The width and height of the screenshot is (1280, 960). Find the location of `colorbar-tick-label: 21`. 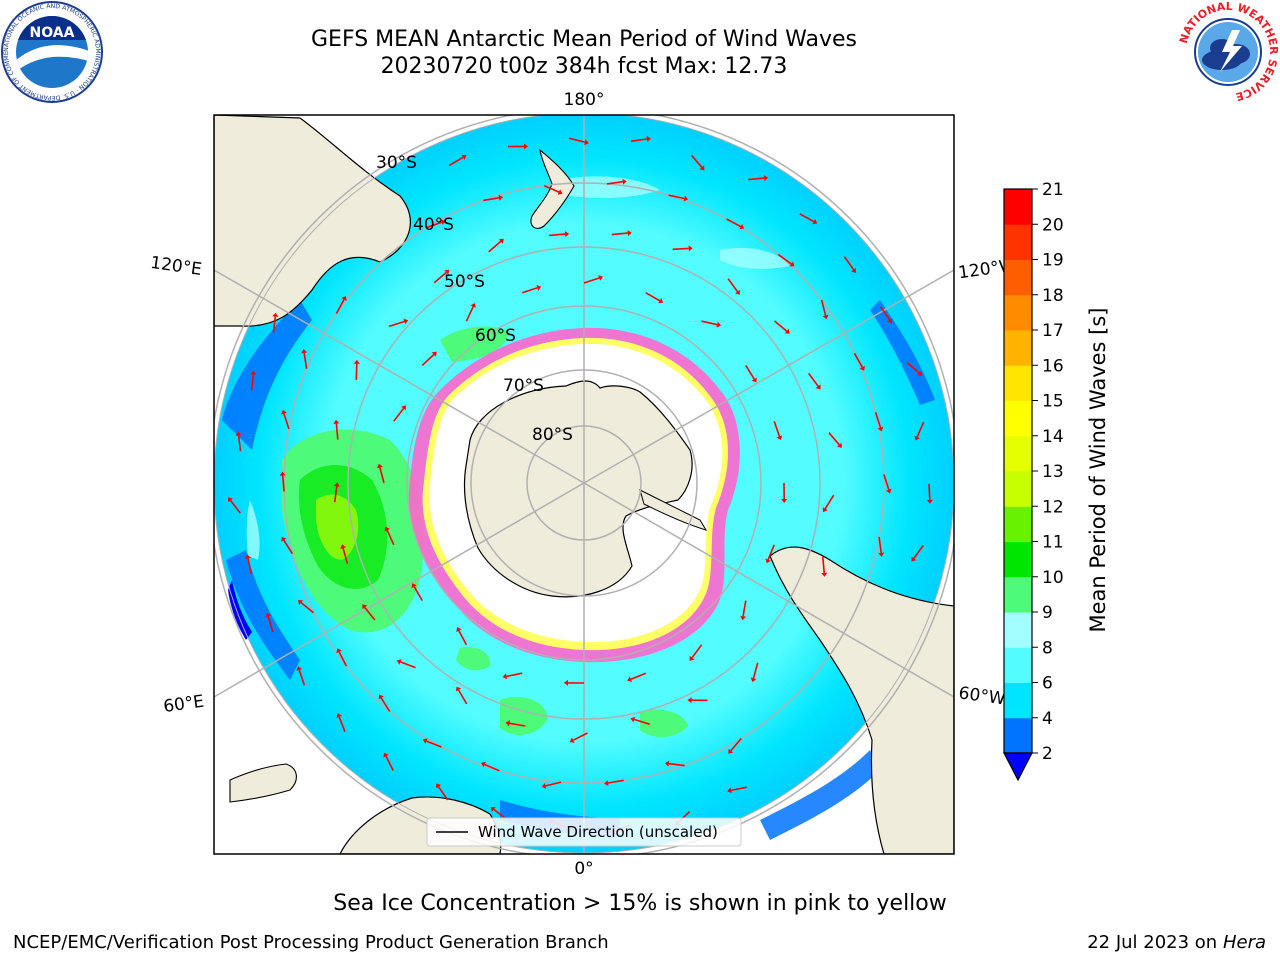

colorbar-tick-label: 21 is located at coordinates (1053, 190).